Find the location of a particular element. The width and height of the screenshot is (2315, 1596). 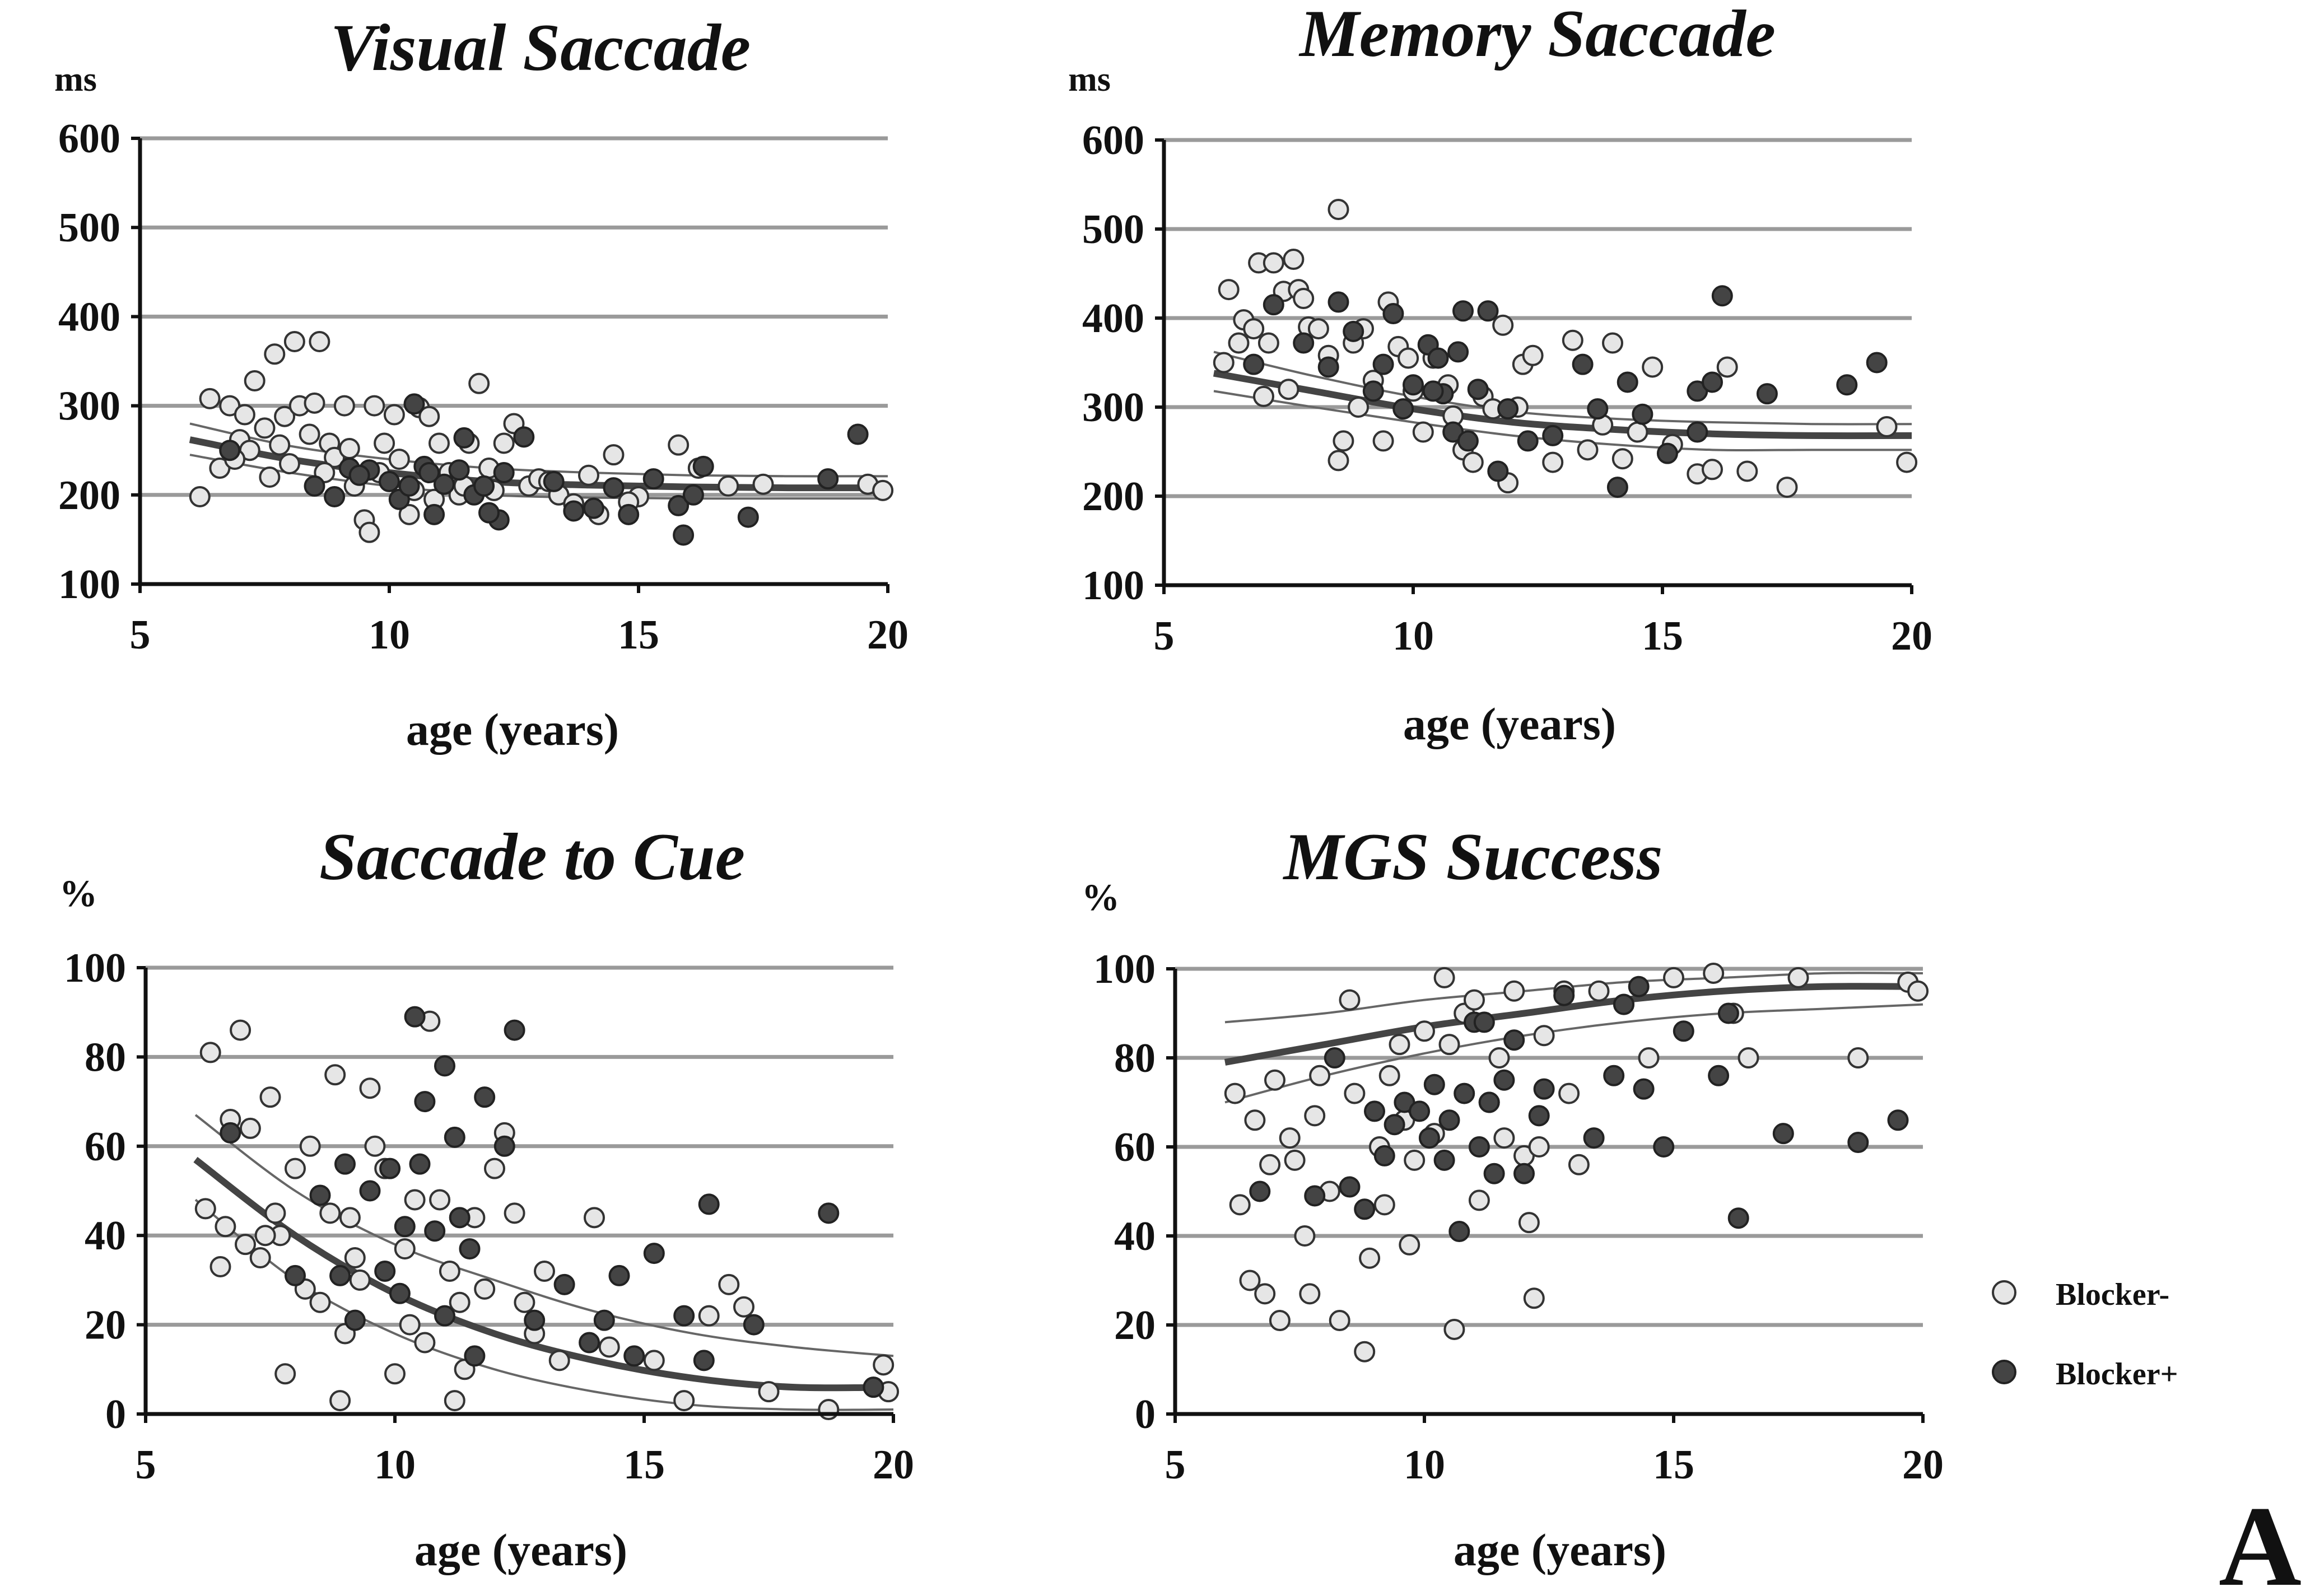

y-tick-label: 300 is located at coordinates (89, 407).